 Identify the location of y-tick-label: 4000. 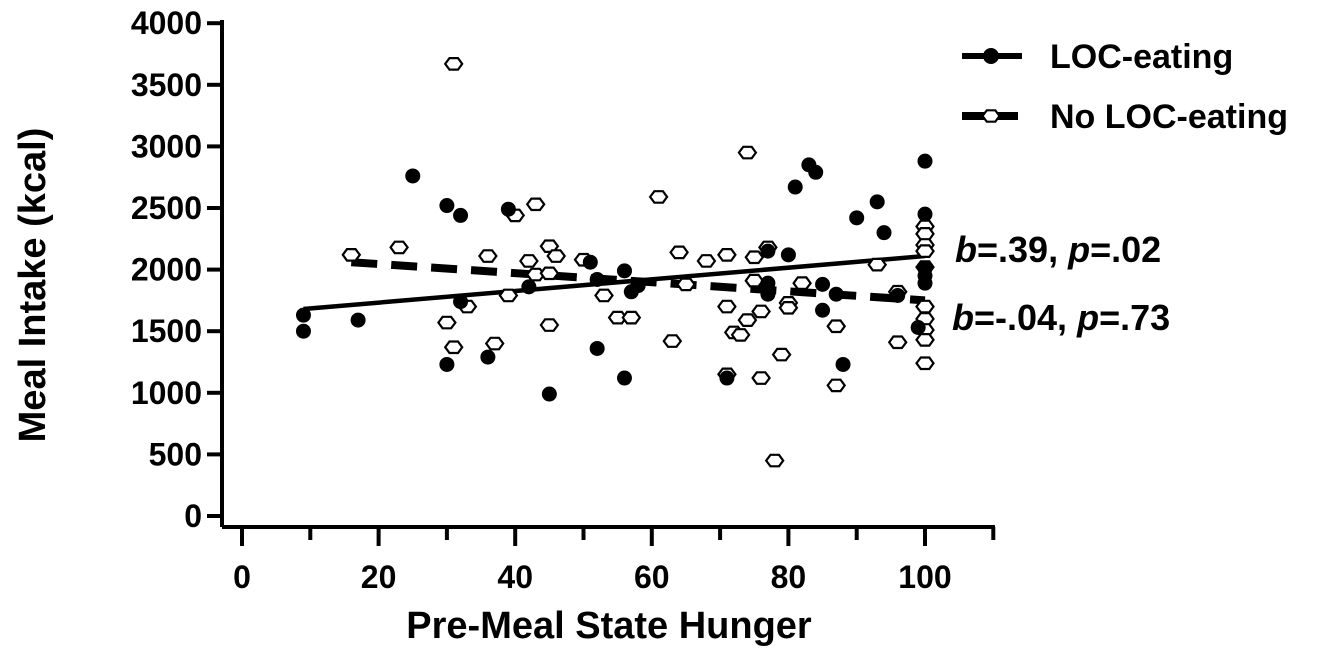
(166, 23).